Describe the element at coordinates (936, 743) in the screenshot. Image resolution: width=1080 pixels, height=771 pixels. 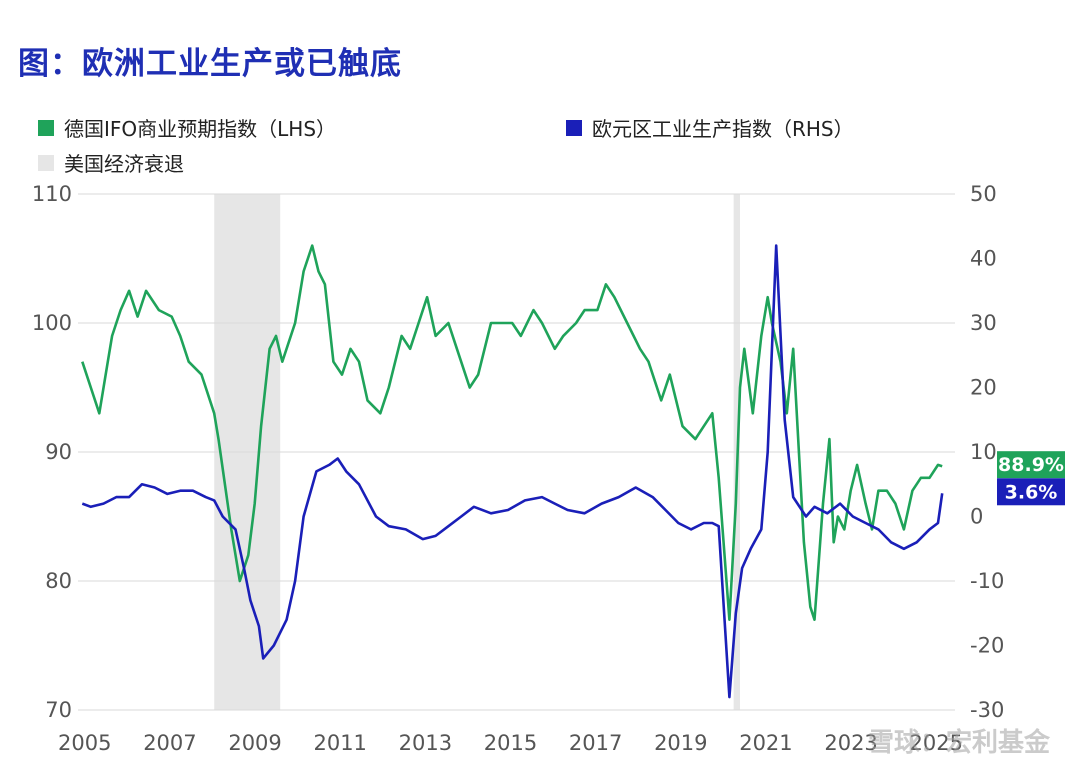
I see `x-tick-label-10: 2025` at that location.